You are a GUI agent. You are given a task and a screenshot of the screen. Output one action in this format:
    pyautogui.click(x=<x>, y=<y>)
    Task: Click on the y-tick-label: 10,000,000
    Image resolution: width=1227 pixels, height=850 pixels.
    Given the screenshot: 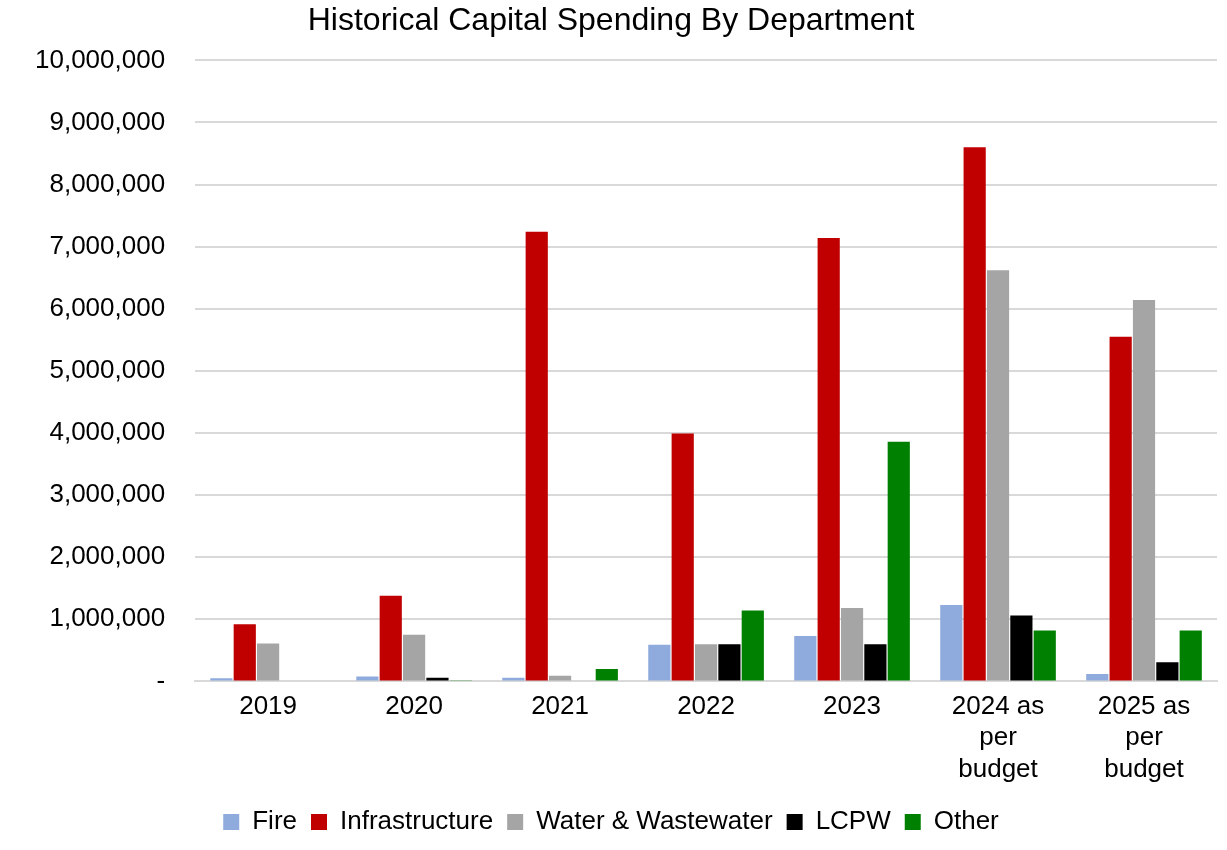 What is the action you would take?
    pyautogui.click(x=100, y=58)
    